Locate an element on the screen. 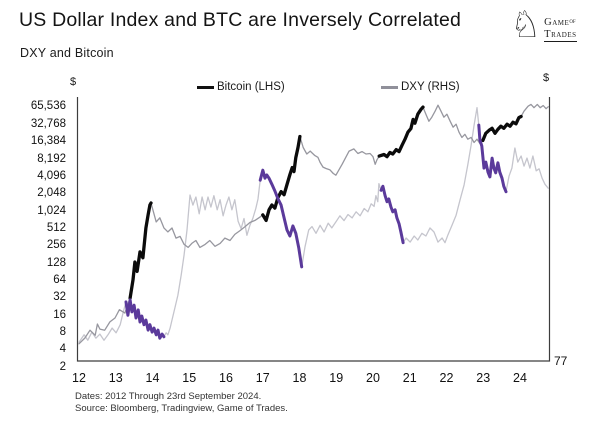 This screenshot has height=429, width=600. x-axis-tick-label: 19 is located at coordinates (336, 378).